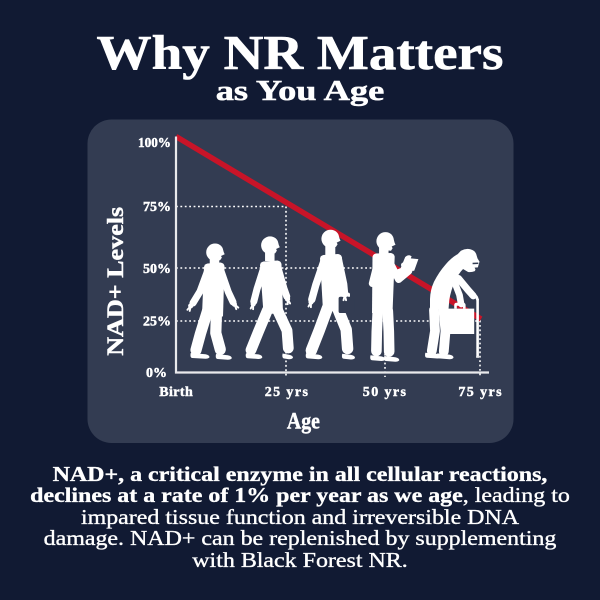 The height and width of the screenshot is (600, 600). I want to click on svg-text: 25 yrs, so click(287, 392).